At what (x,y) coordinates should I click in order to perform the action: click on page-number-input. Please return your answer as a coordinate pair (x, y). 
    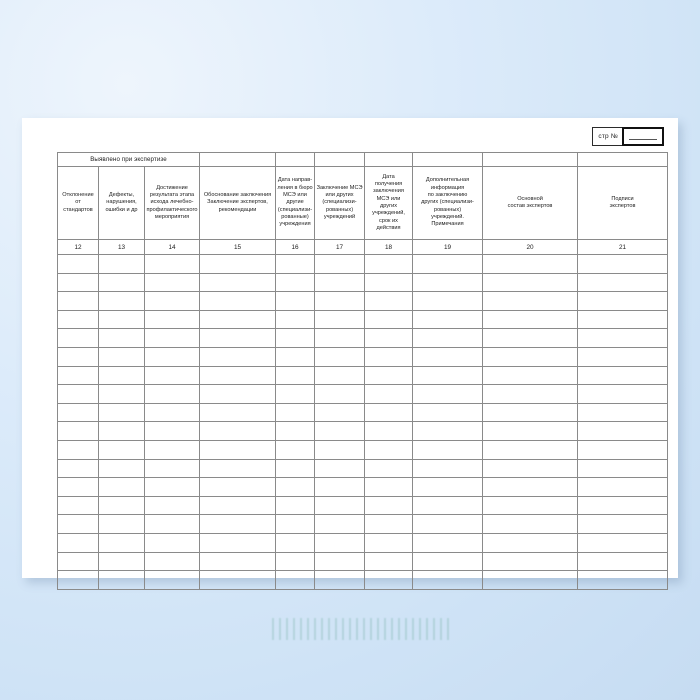
    Looking at the image, I should click on (643, 136).